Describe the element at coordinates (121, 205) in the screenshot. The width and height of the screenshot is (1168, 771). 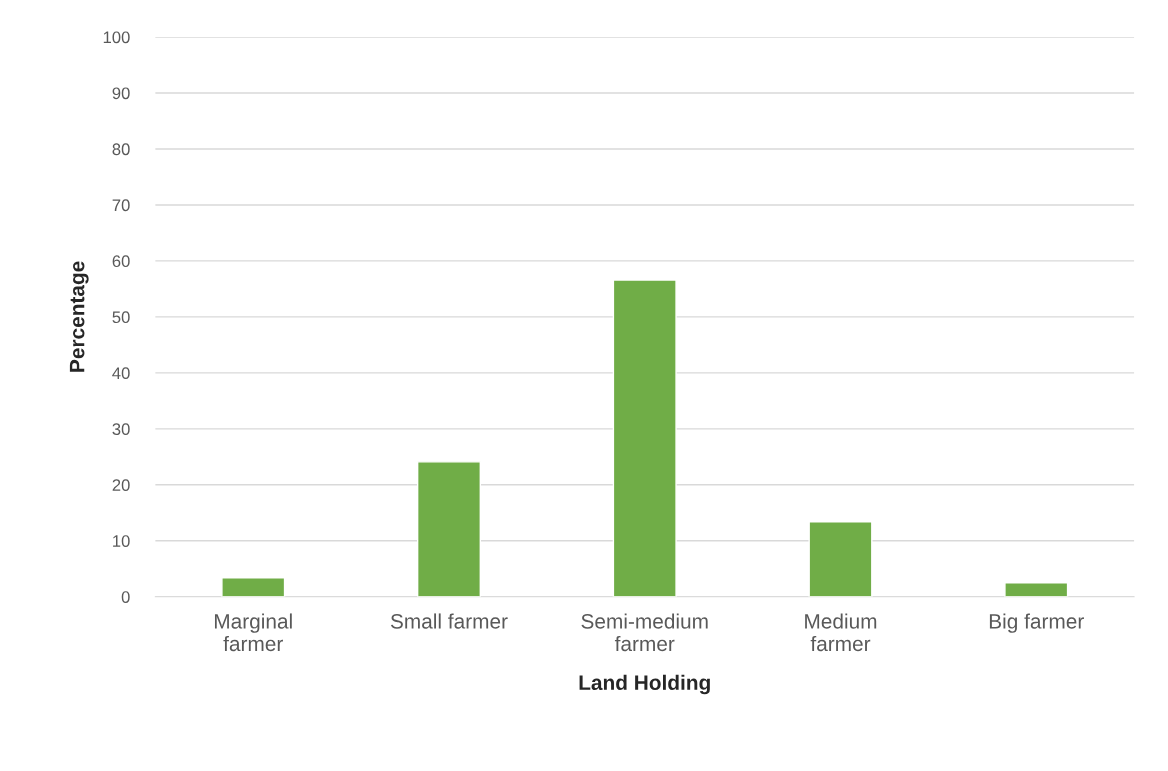
I see `y-tick-label: 70` at that location.